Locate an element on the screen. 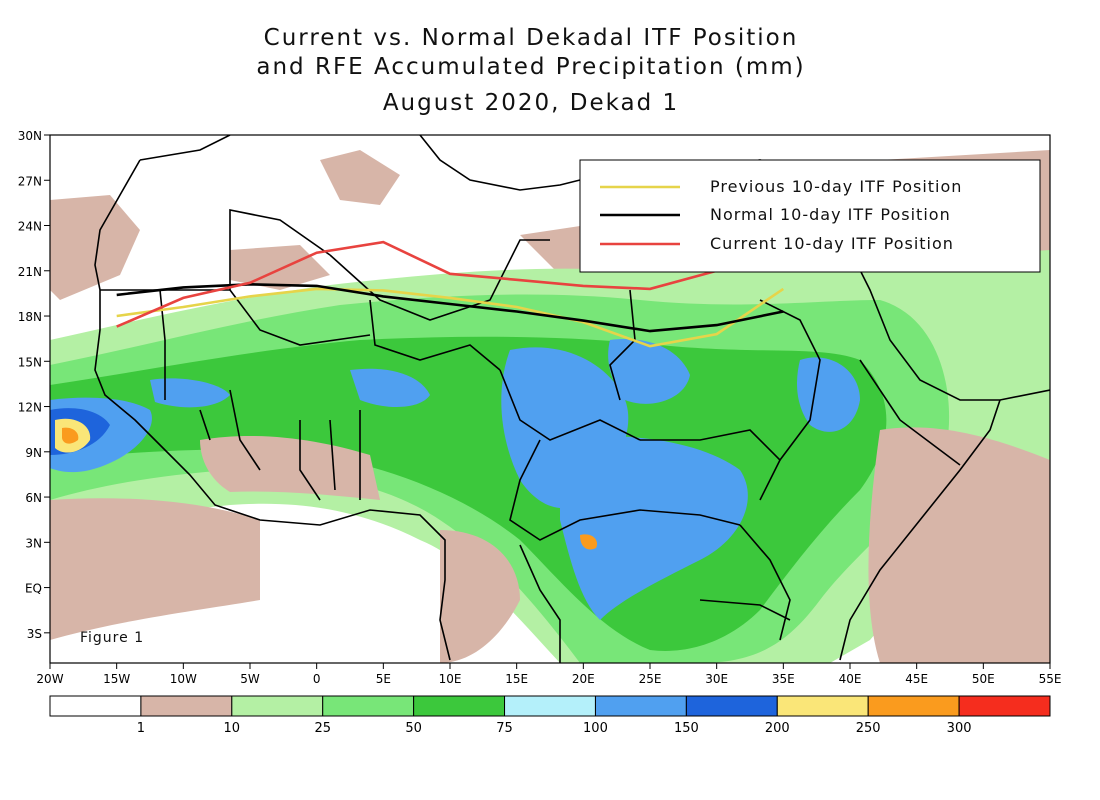 The height and width of the screenshot is (800, 1100). lon-tick-label: 30E is located at coordinates (716, 679).